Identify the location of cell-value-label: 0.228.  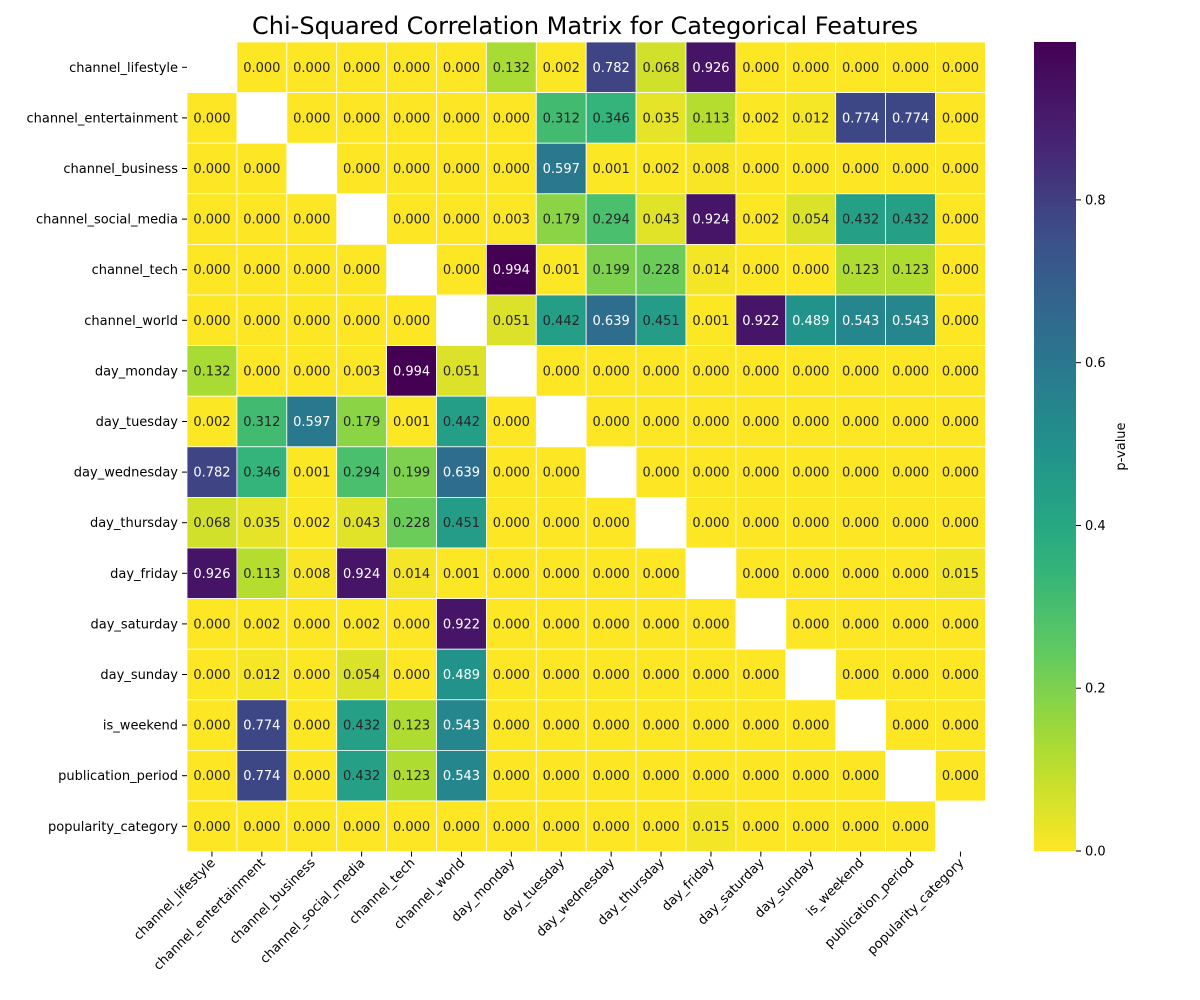
(660, 270).